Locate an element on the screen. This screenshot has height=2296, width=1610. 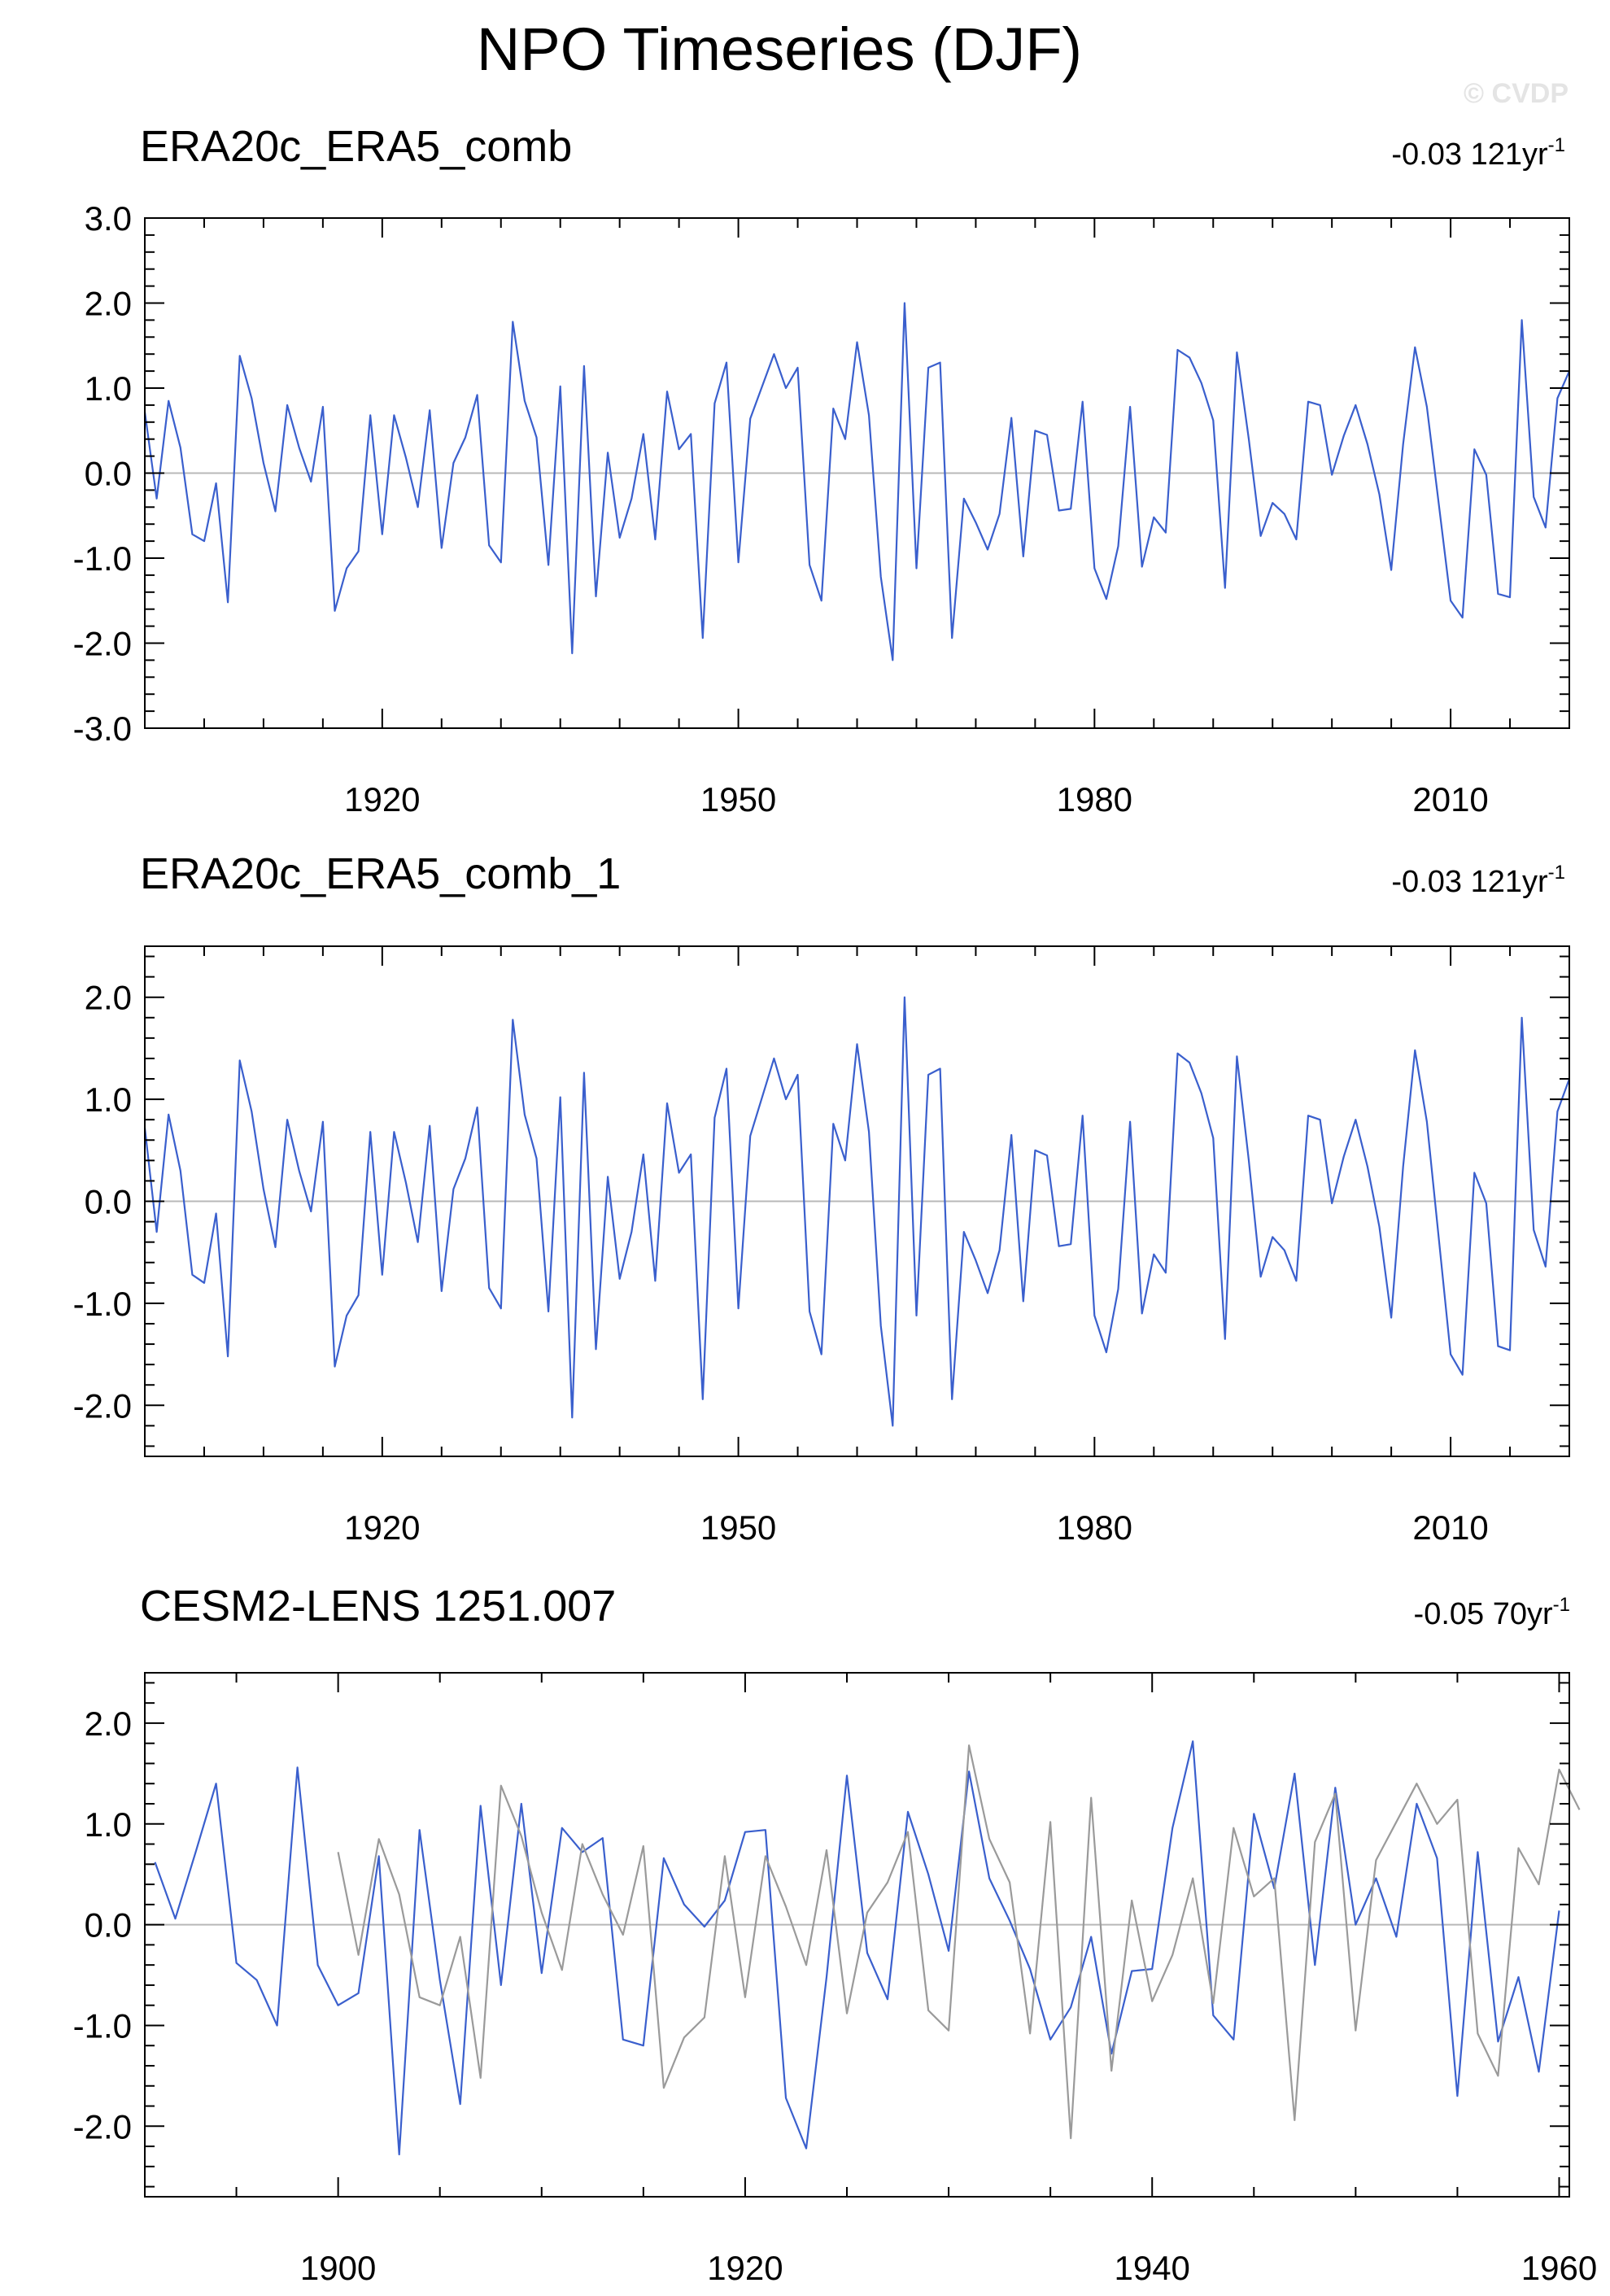
panel-2-x-tick-label: 1980 is located at coordinates (1094, 1527).